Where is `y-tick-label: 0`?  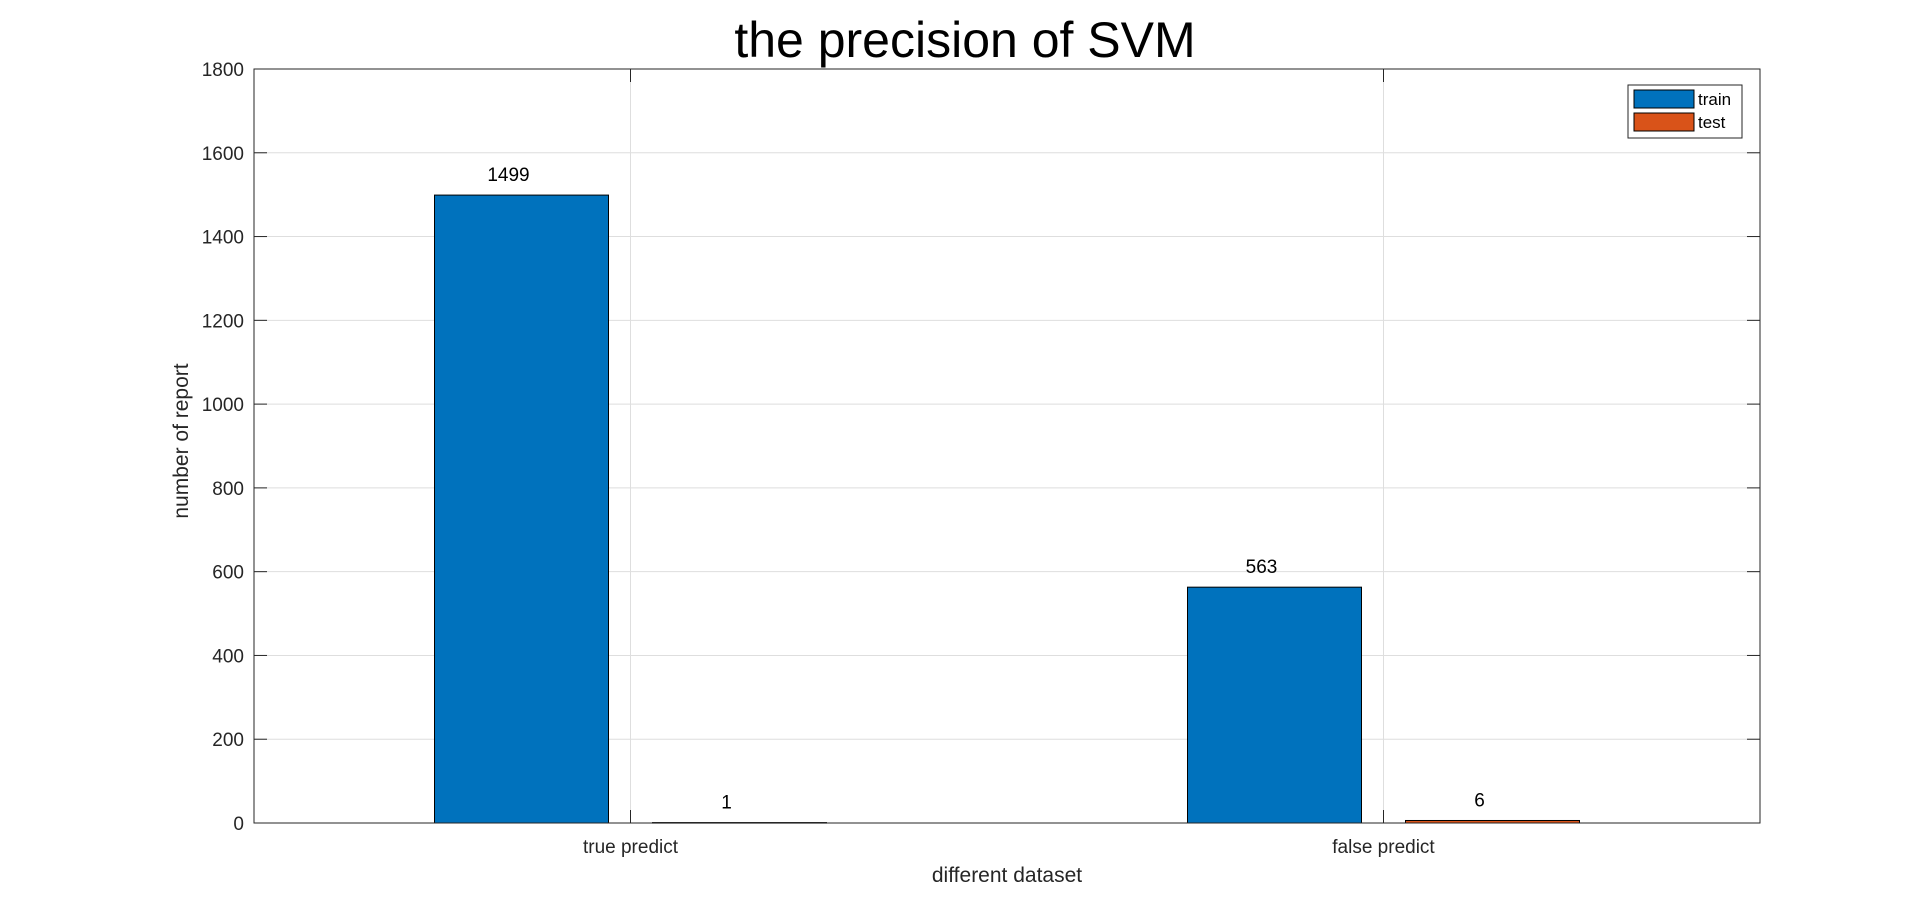
y-tick-label: 0 is located at coordinates (238, 824).